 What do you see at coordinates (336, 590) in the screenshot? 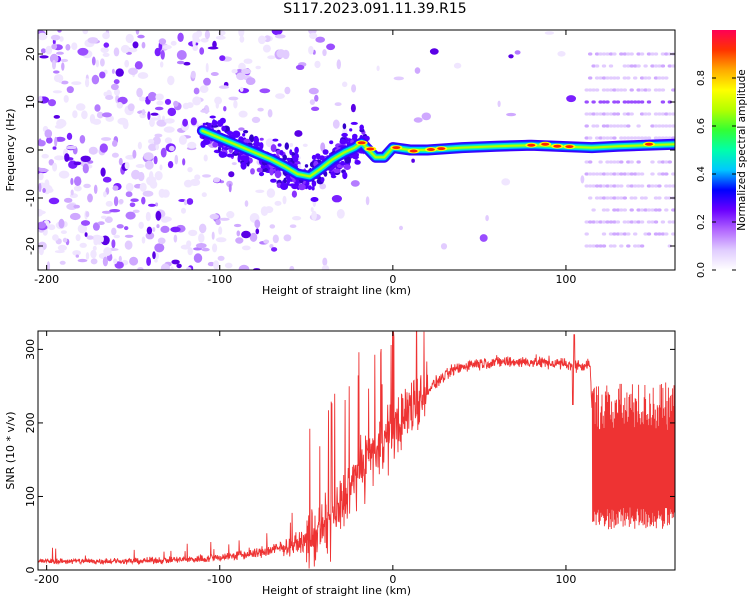
I see `snr-xlabel: Height of straight line (km)` at bounding box center [336, 590].